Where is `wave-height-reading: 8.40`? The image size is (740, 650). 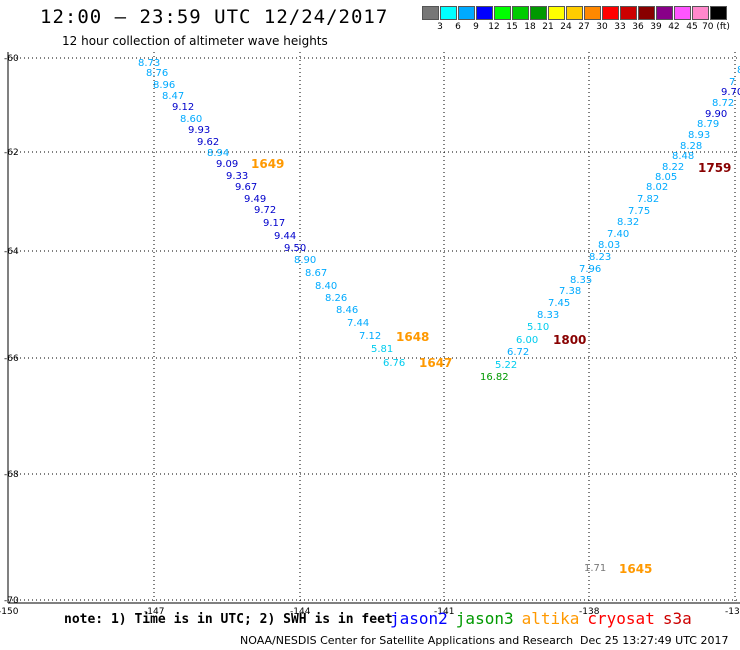 wave-height-reading: 8.40 is located at coordinates (326, 286).